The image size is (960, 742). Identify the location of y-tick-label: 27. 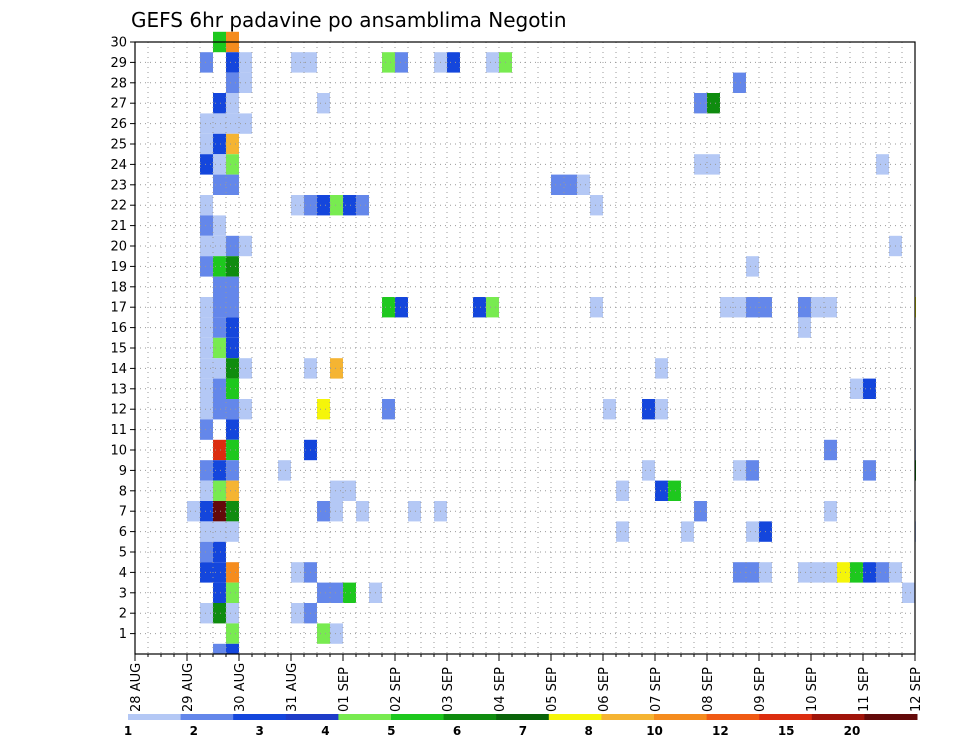
(118, 104).